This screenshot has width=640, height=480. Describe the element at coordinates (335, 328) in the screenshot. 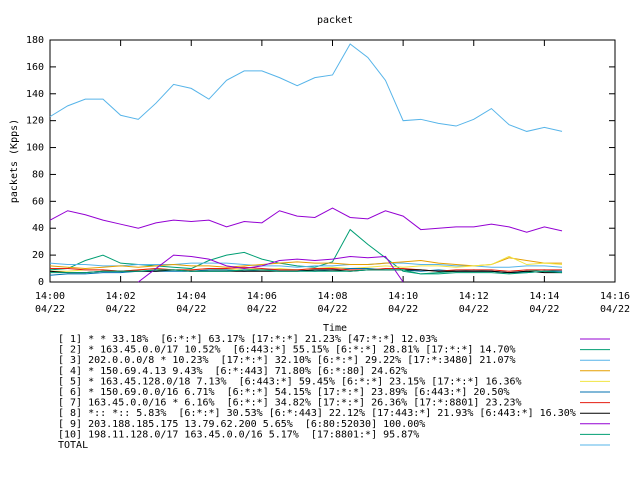

I see `x-axis-label: Time` at that location.